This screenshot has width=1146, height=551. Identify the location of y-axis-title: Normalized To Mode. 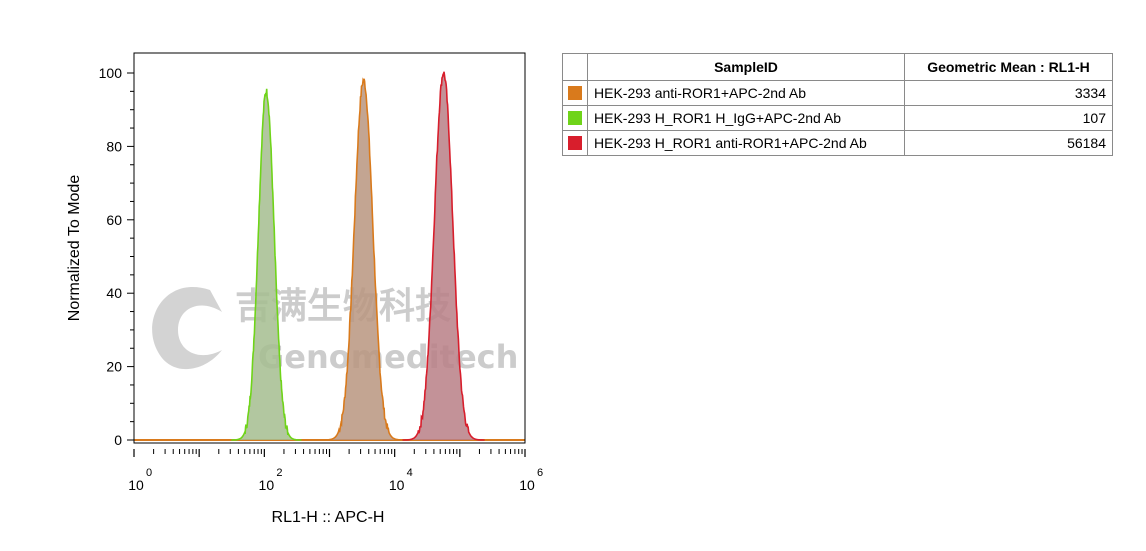
(74, 248).